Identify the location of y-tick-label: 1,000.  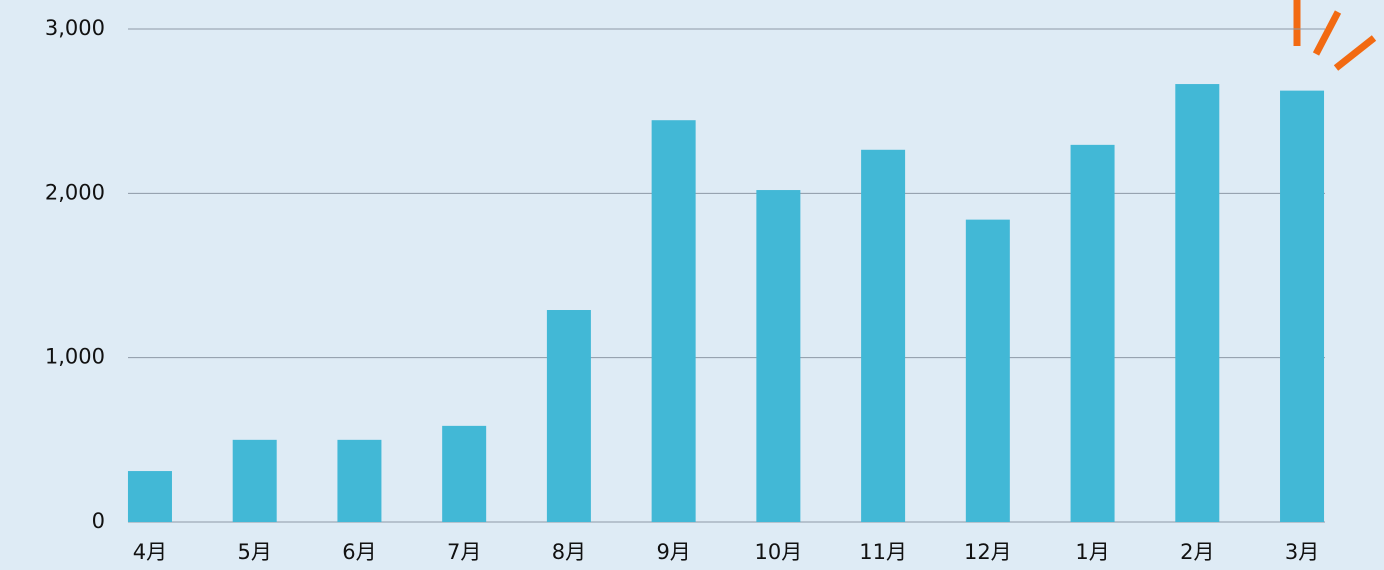
(75, 357).